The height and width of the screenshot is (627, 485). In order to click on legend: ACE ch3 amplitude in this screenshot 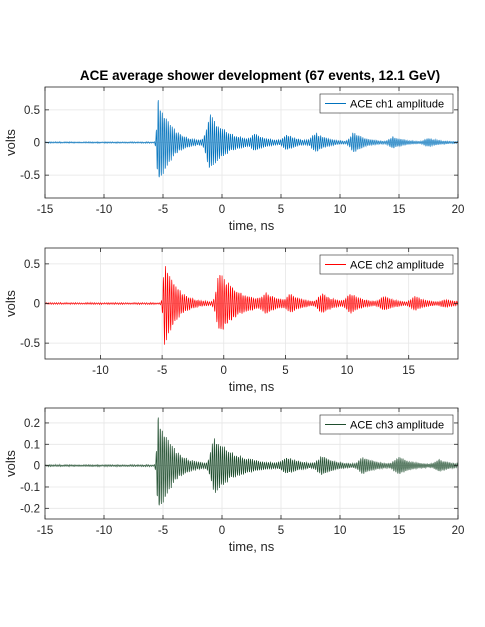, I will do `click(386, 424)`.